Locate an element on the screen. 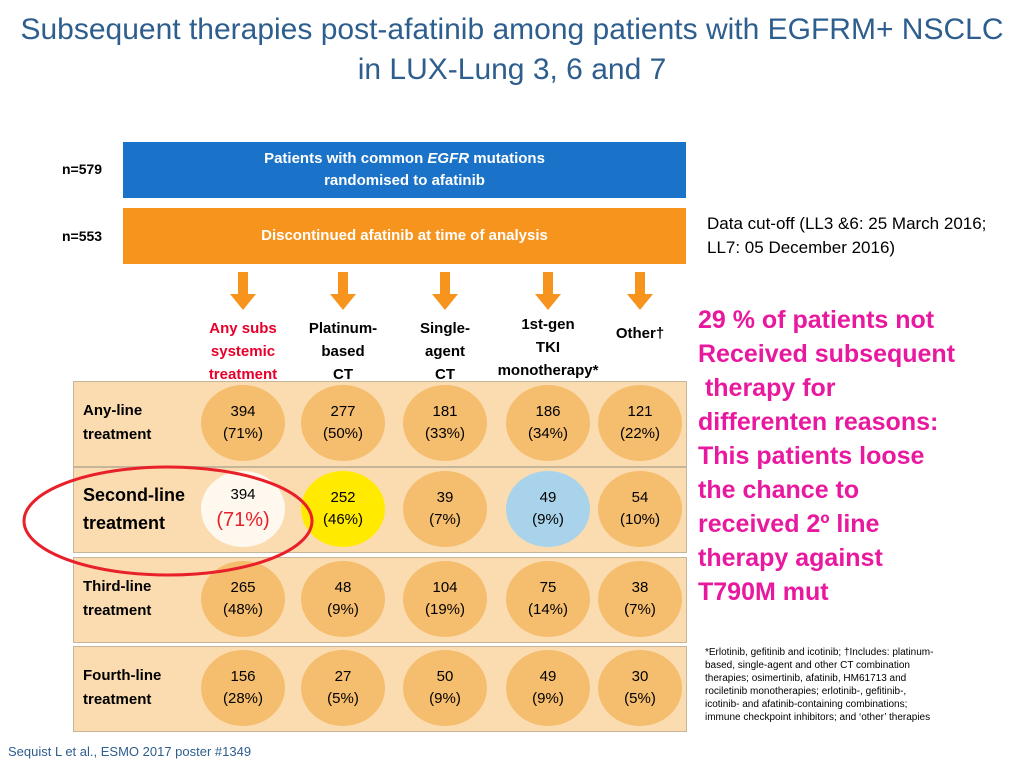 This screenshot has width=1024, height=768. cell-percent: (50%) is located at coordinates (342, 433).